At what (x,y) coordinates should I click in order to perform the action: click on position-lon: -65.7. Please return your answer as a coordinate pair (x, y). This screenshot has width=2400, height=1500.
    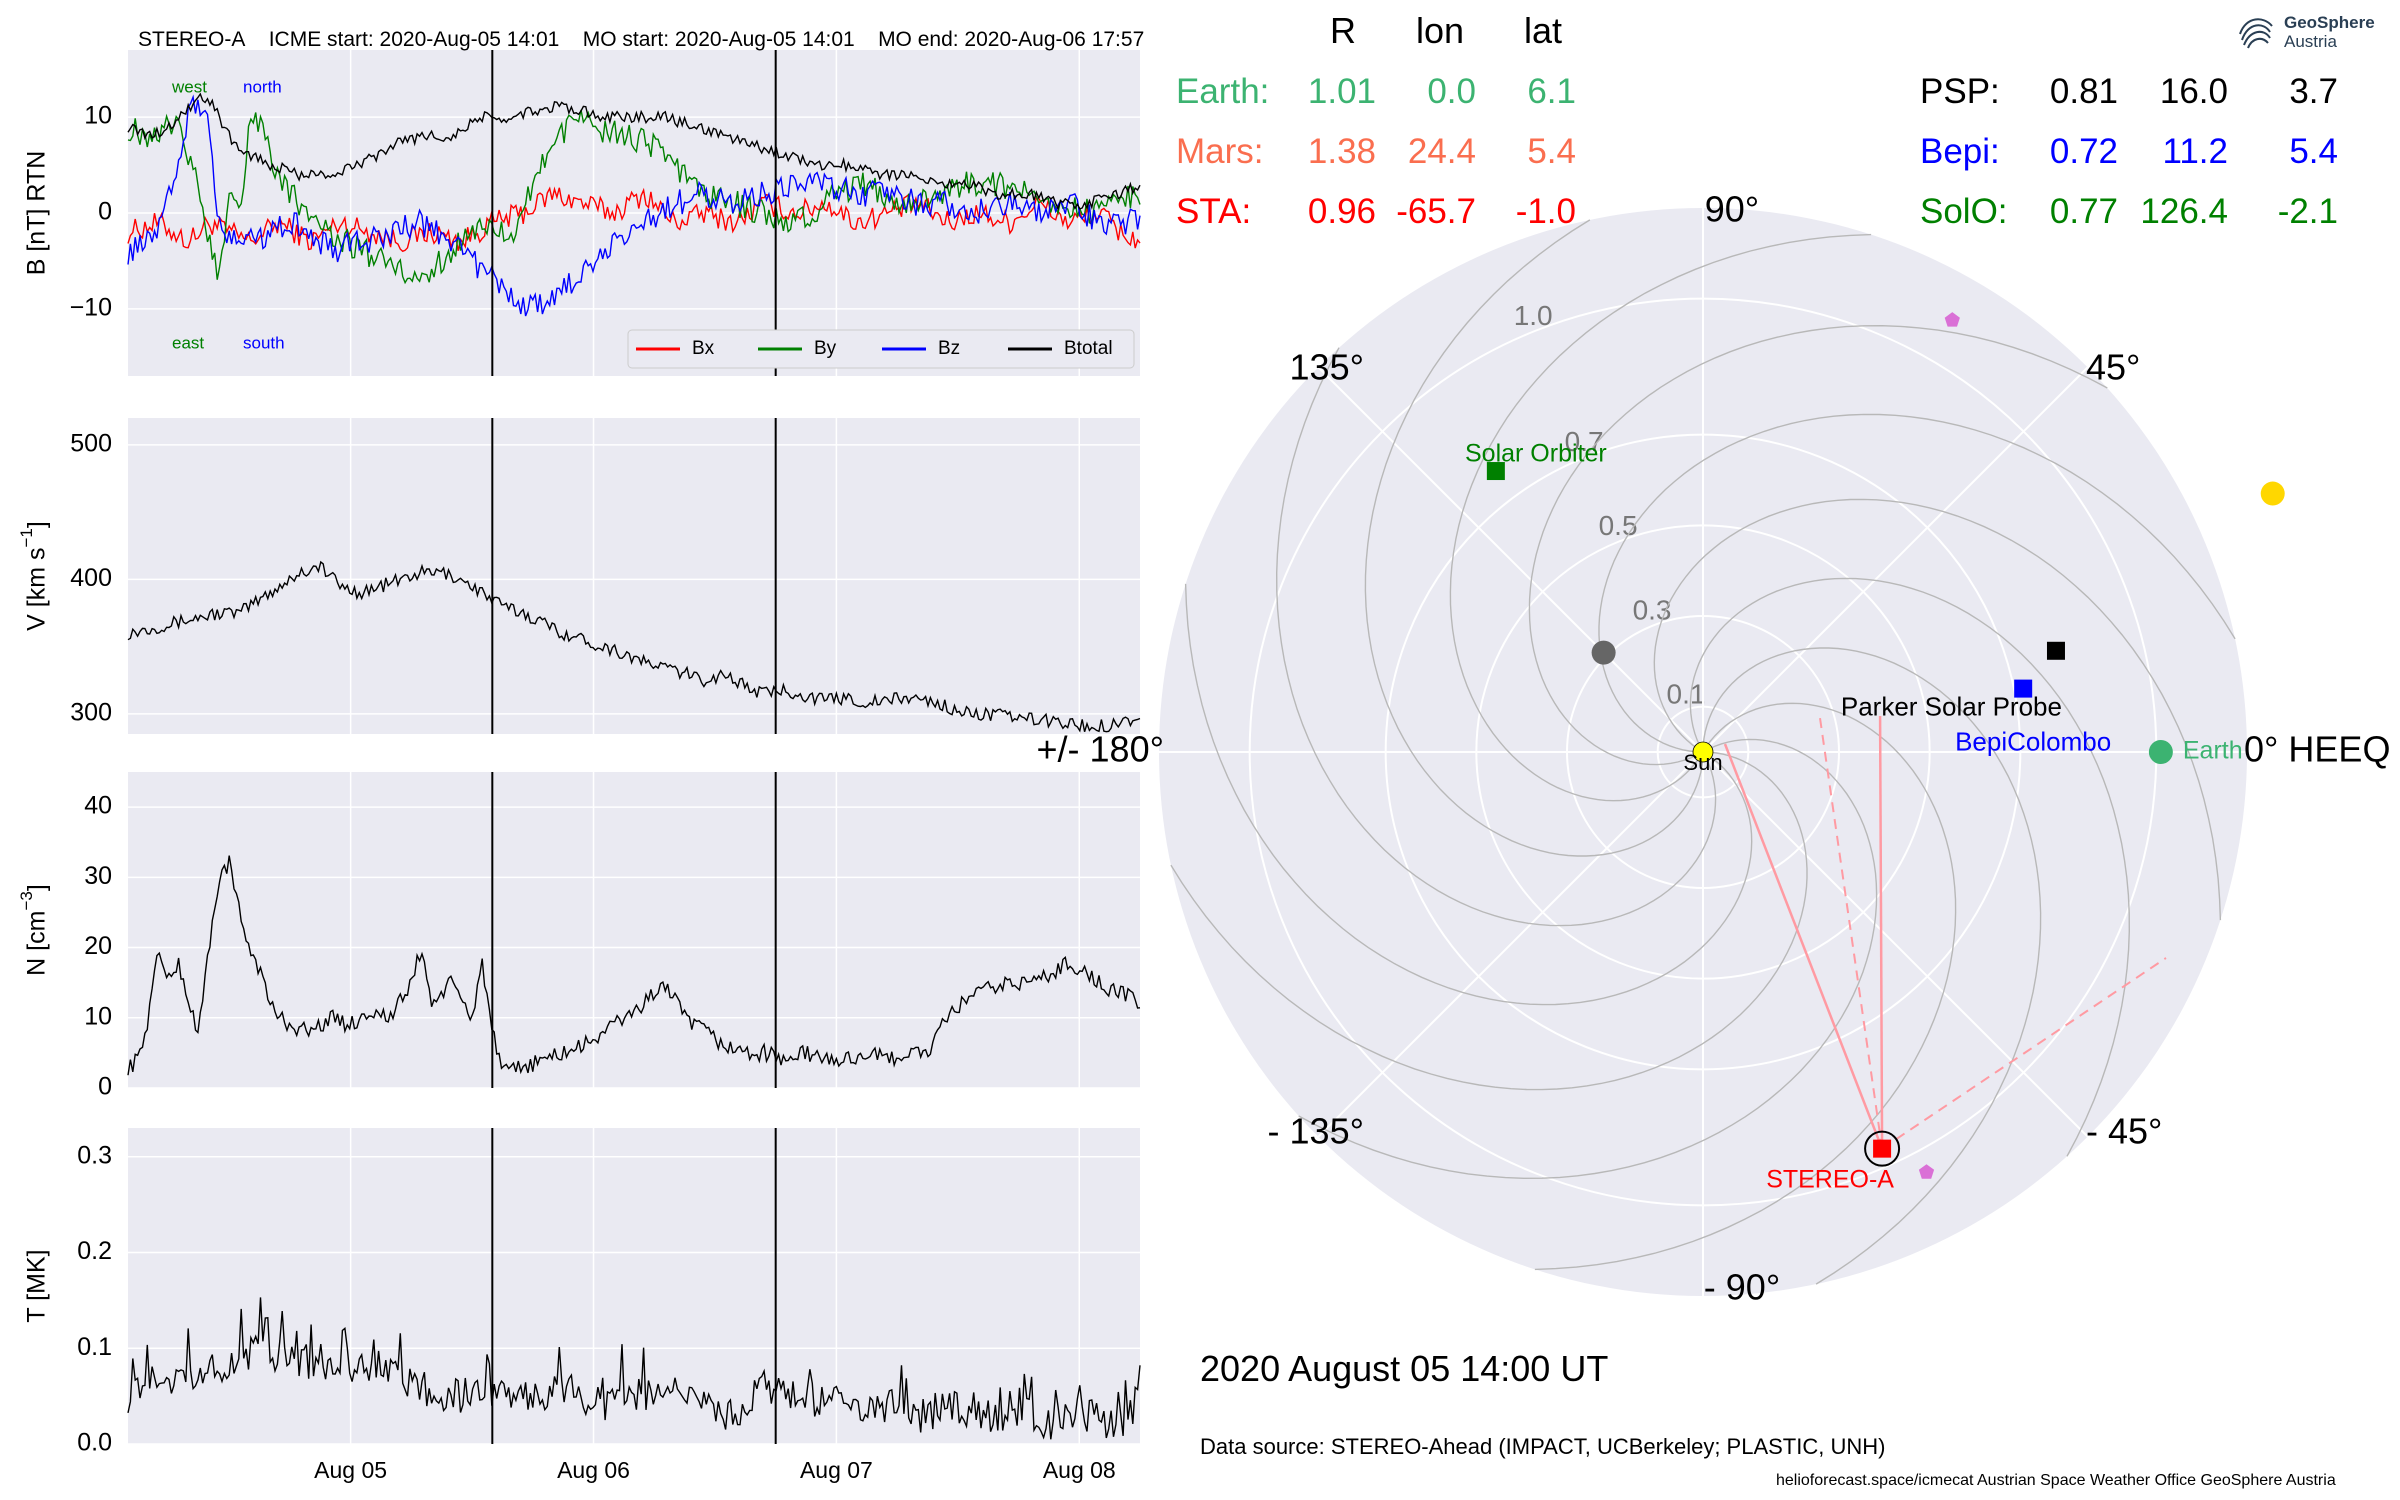
    Looking at the image, I should click on (1436, 211).